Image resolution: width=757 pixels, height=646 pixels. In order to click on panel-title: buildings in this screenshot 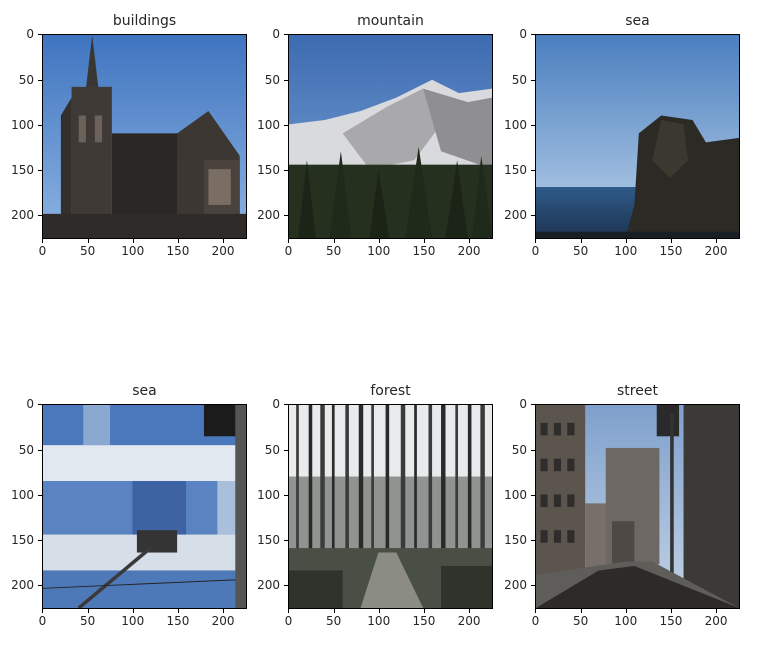, I will do `click(144, 21)`.